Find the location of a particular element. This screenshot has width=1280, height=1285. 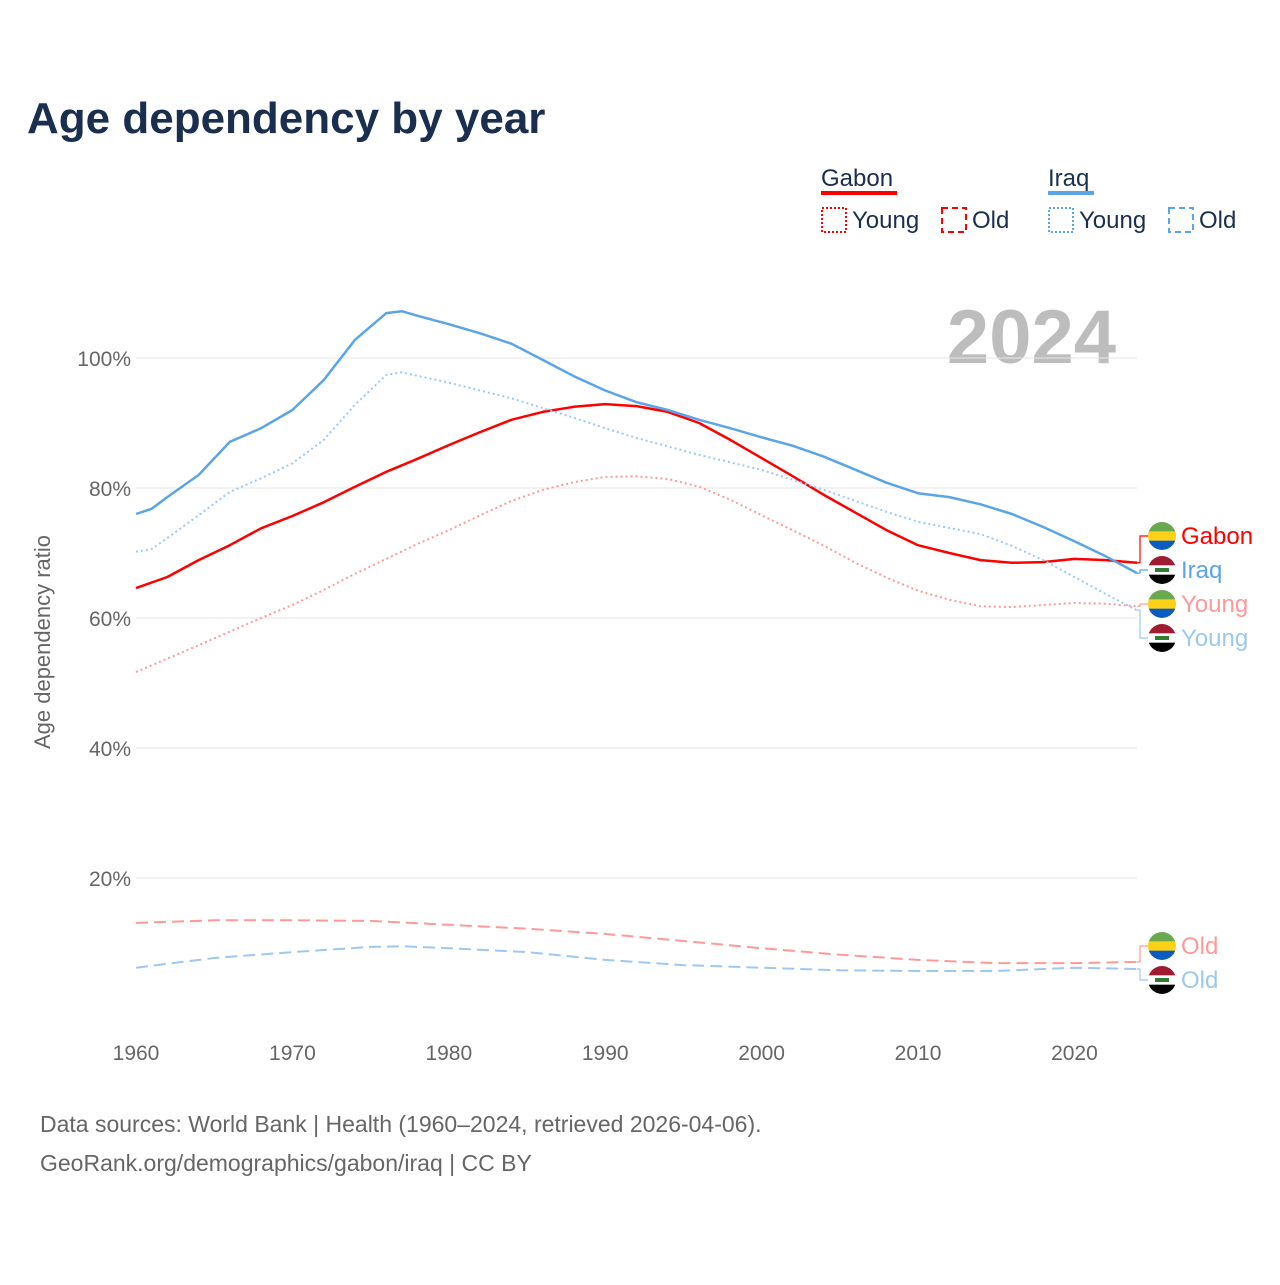

series-line-gabon-young is located at coordinates (636, 574).